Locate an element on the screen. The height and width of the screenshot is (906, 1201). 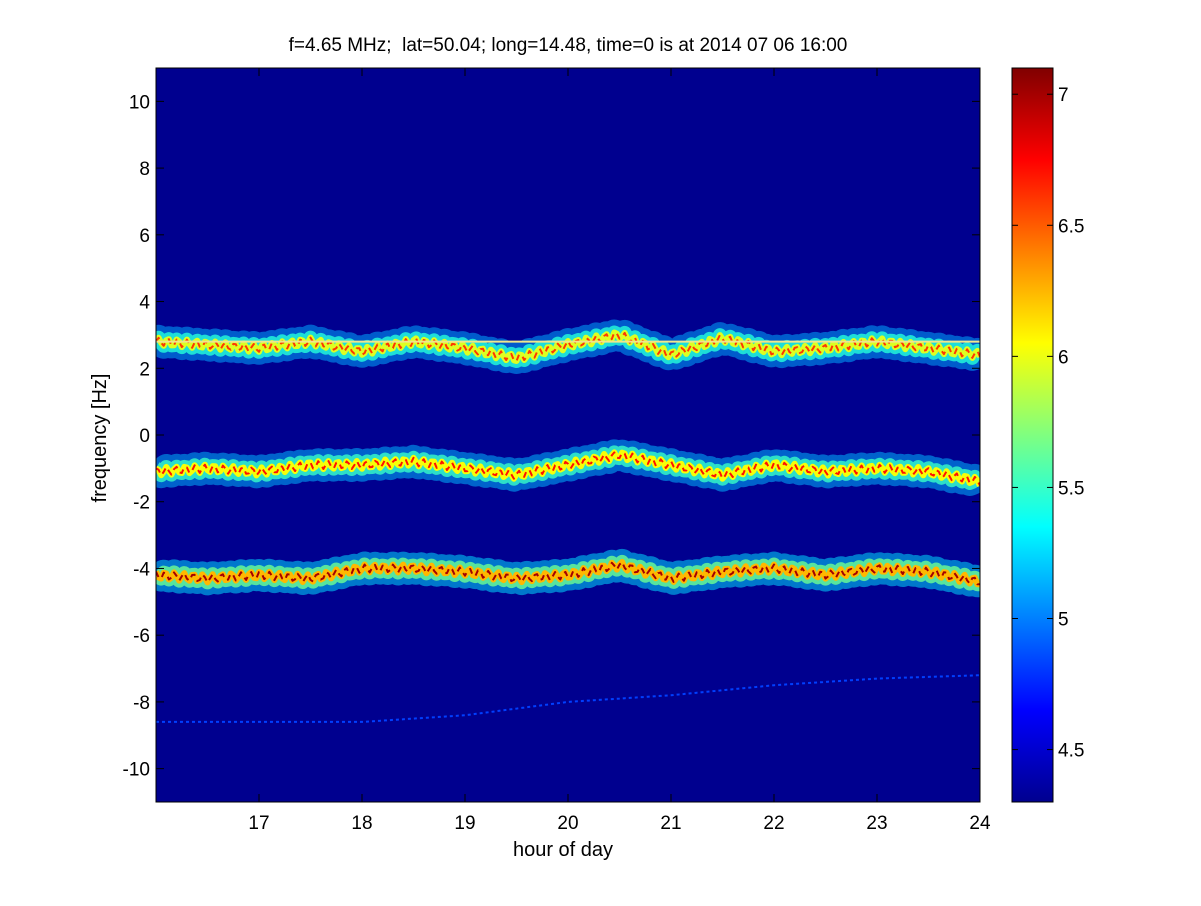
colorbar-tick-label: 7 is located at coordinates (1063, 95).